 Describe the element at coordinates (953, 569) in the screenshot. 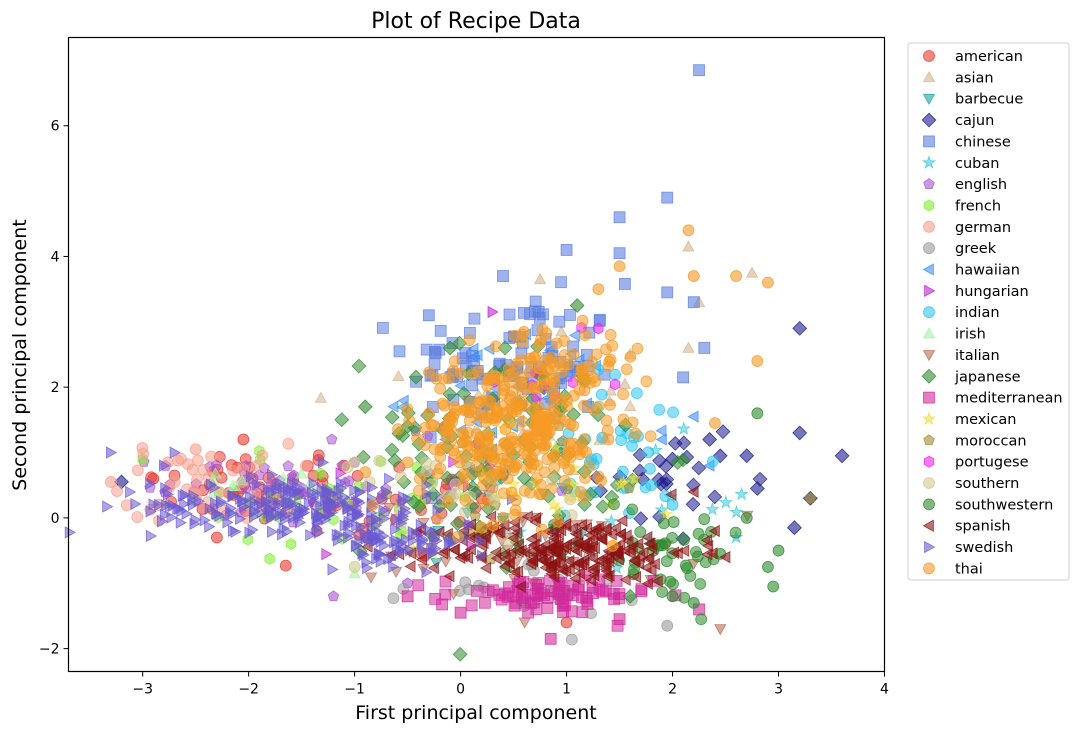

I see `legend-item-thai: thai` at that location.